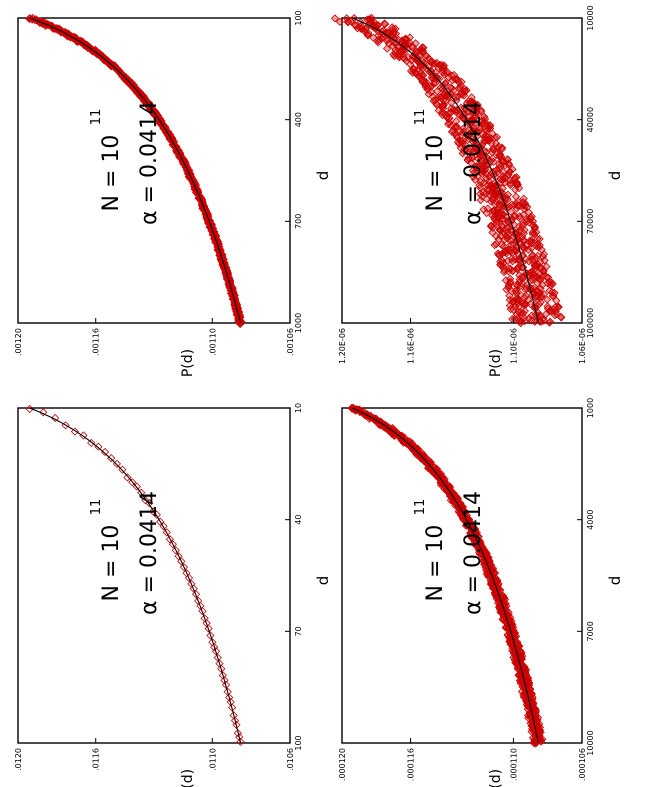 The width and height of the screenshot is (664, 787). Describe the element at coordinates (18, 759) in the screenshot. I see `y-tick-label: .0120` at that location.